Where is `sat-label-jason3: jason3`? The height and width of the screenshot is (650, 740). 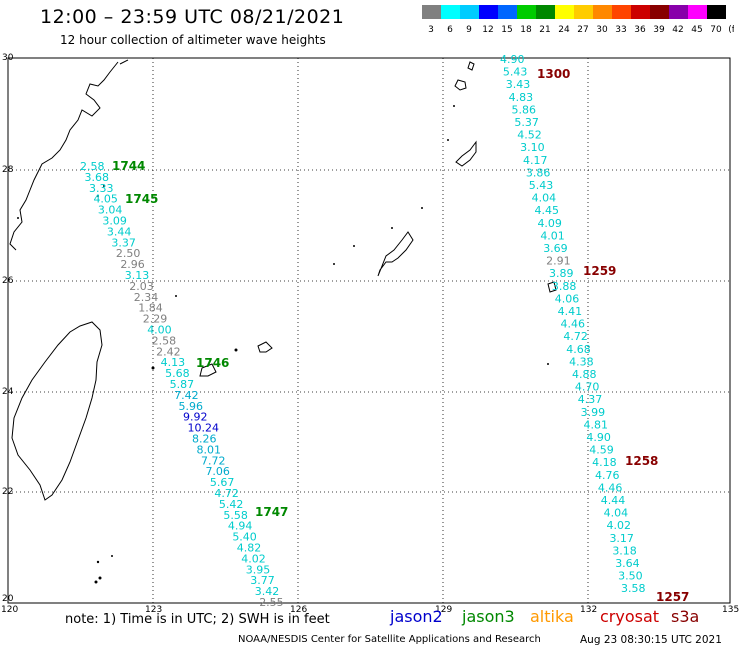
sat-label-jason3: jason3 is located at coordinates (488, 616).